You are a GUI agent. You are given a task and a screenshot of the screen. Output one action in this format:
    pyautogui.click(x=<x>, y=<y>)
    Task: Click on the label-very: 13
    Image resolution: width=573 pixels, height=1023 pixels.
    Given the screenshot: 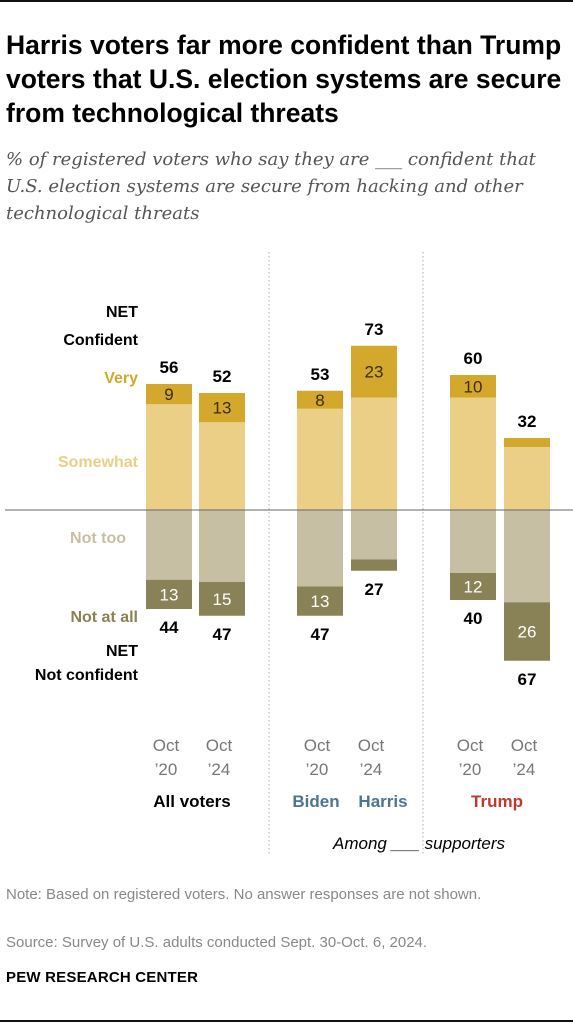 What is the action you would take?
    pyautogui.click(x=222, y=408)
    